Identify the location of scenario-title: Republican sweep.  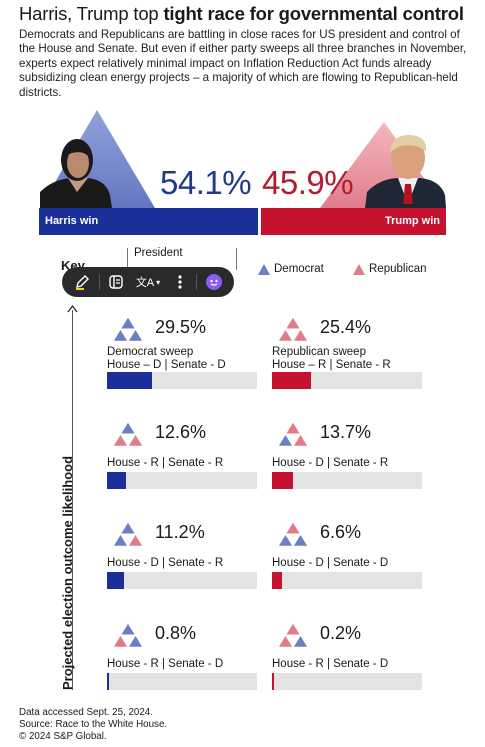
(319, 352).